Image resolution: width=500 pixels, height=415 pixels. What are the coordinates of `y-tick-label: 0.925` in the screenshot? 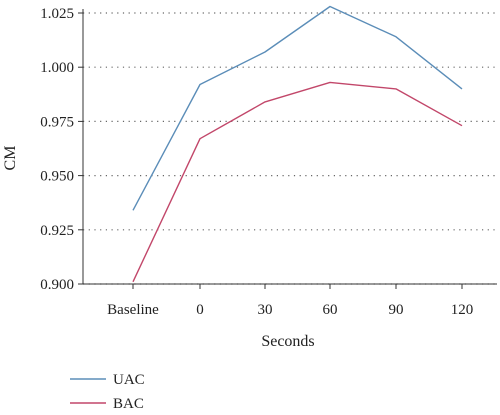 It's located at (57, 231).